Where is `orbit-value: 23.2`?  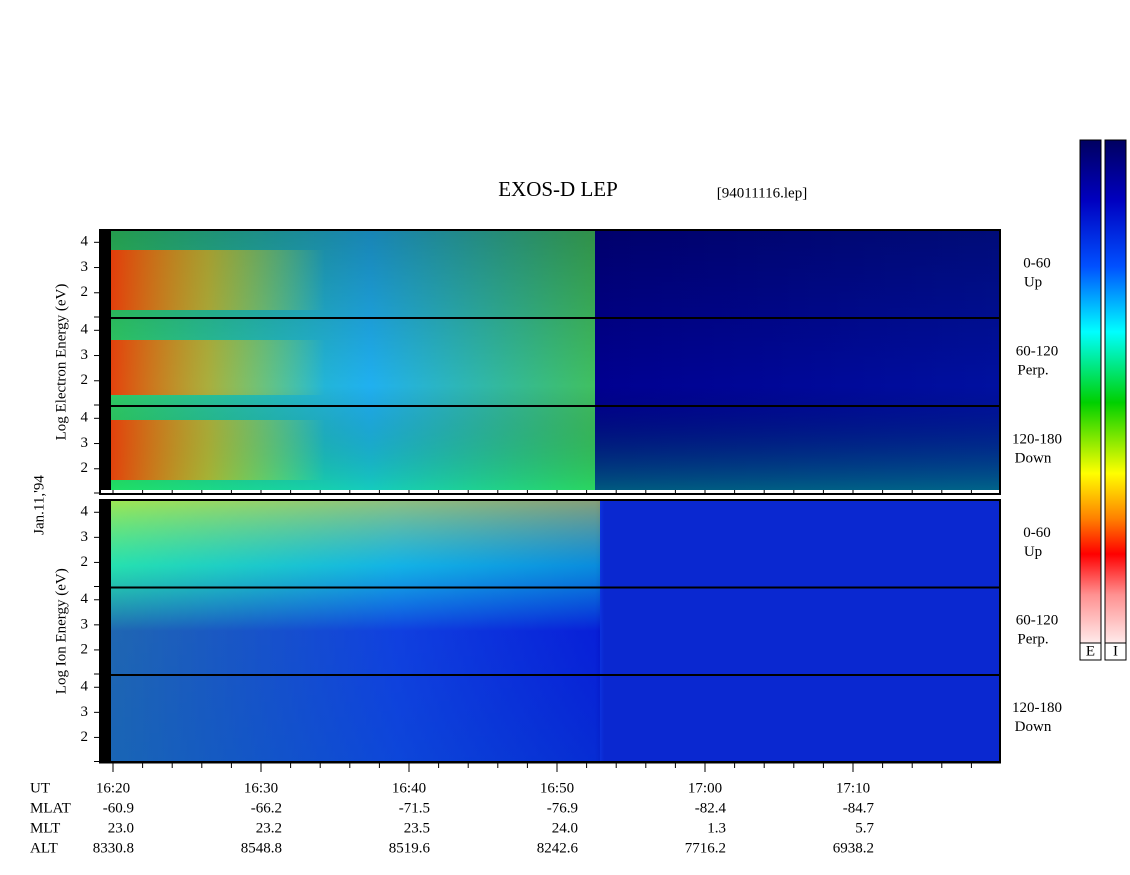
orbit-value: 23.2 is located at coordinates (269, 828).